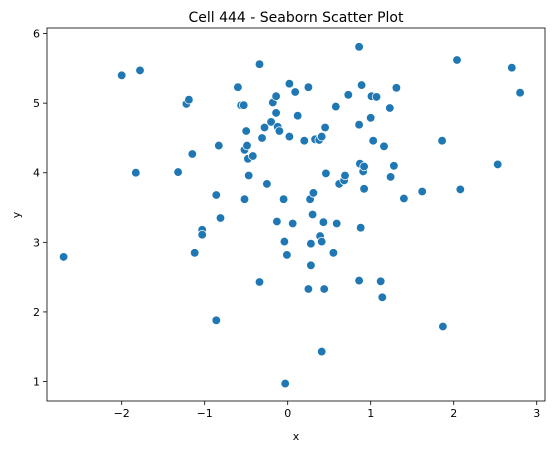 The height and width of the screenshot is (455, 554). Describe the element at coordinates (36, 103) in the screenshot. I see `y-tick-label: 5` at that location.